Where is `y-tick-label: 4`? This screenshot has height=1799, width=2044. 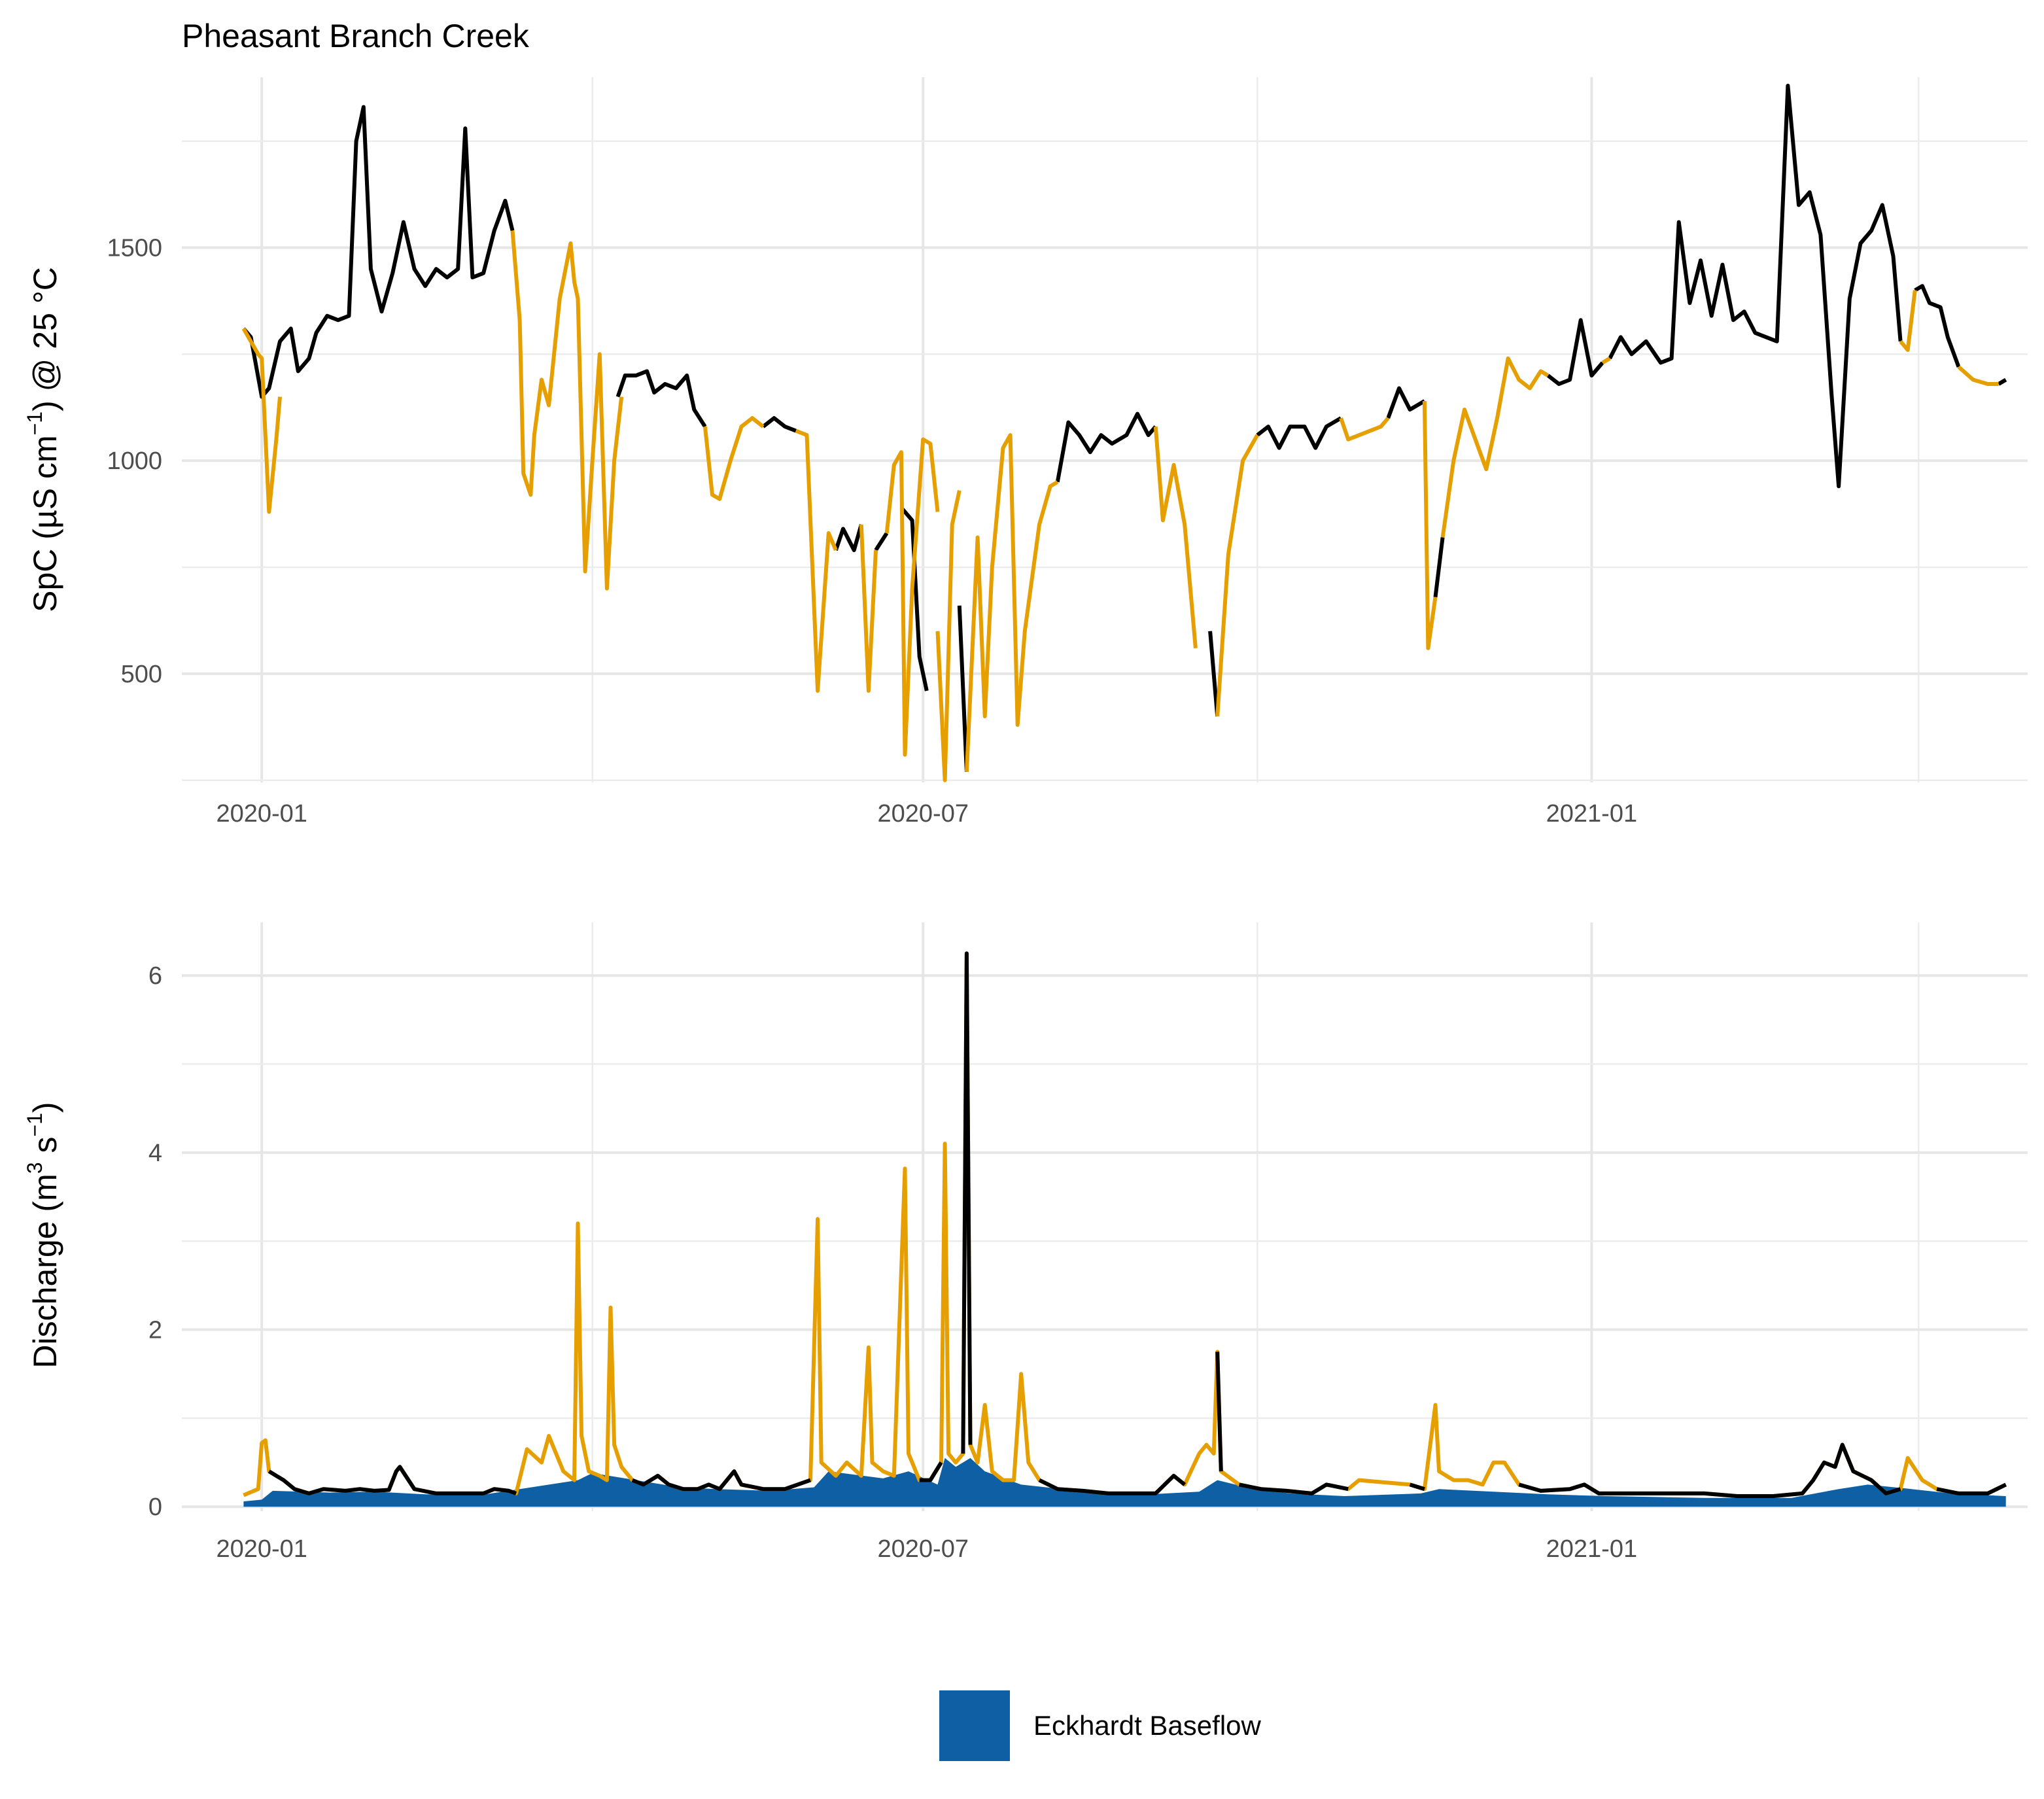 y-tick-label: 4 is located at coordinates (155, 1153).